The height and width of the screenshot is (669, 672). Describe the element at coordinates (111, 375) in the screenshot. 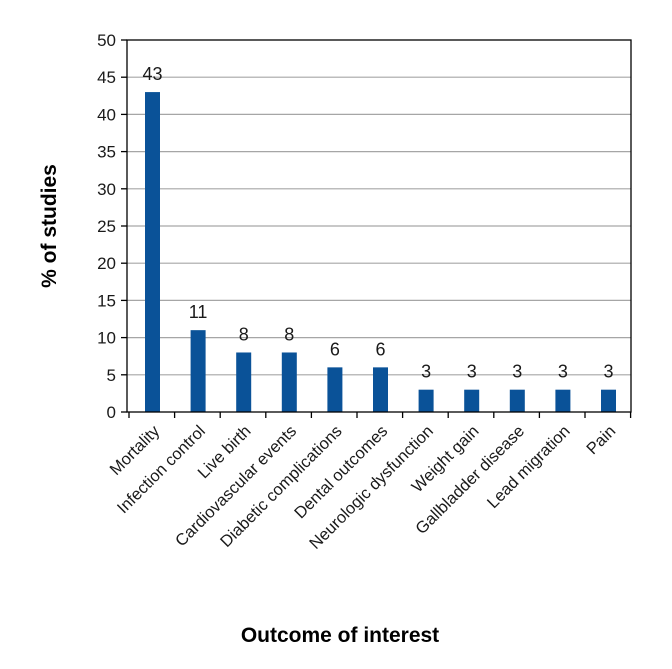

I see `y-tick-label: 5` at that location.